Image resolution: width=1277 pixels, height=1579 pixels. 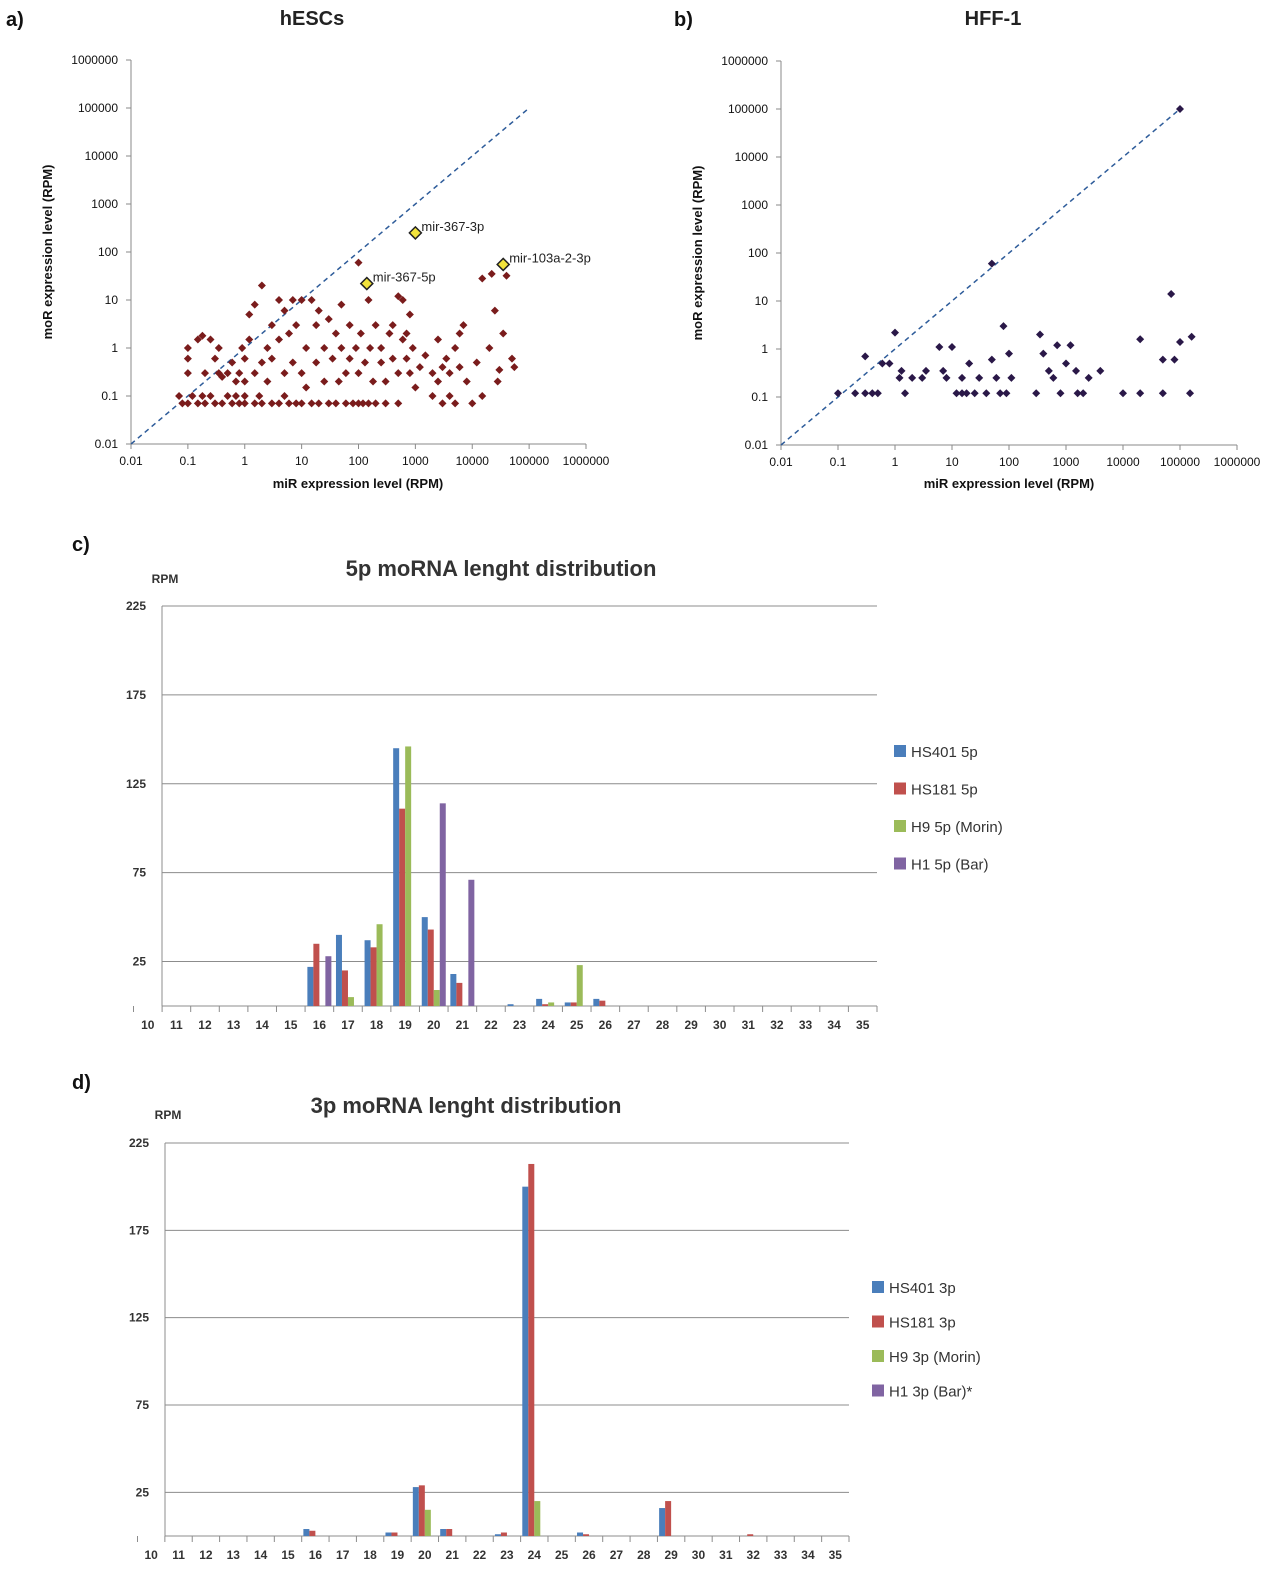 What do you see at coordinates (922, 1323) in the screenshot?
I see `legend-label: HS181 3p` at bounding box center [922, 1323].